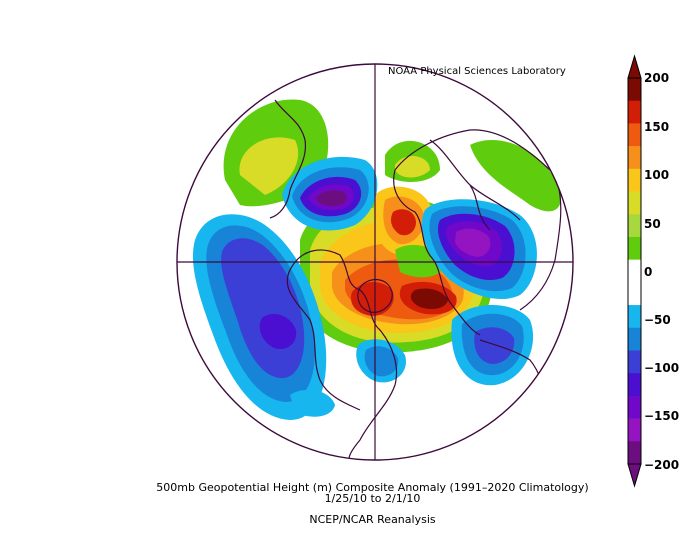 Image resolution: width=700 pixels, height=542 pixels. I want to click on colorbar-label-neg100: −100, so click(662, 368).